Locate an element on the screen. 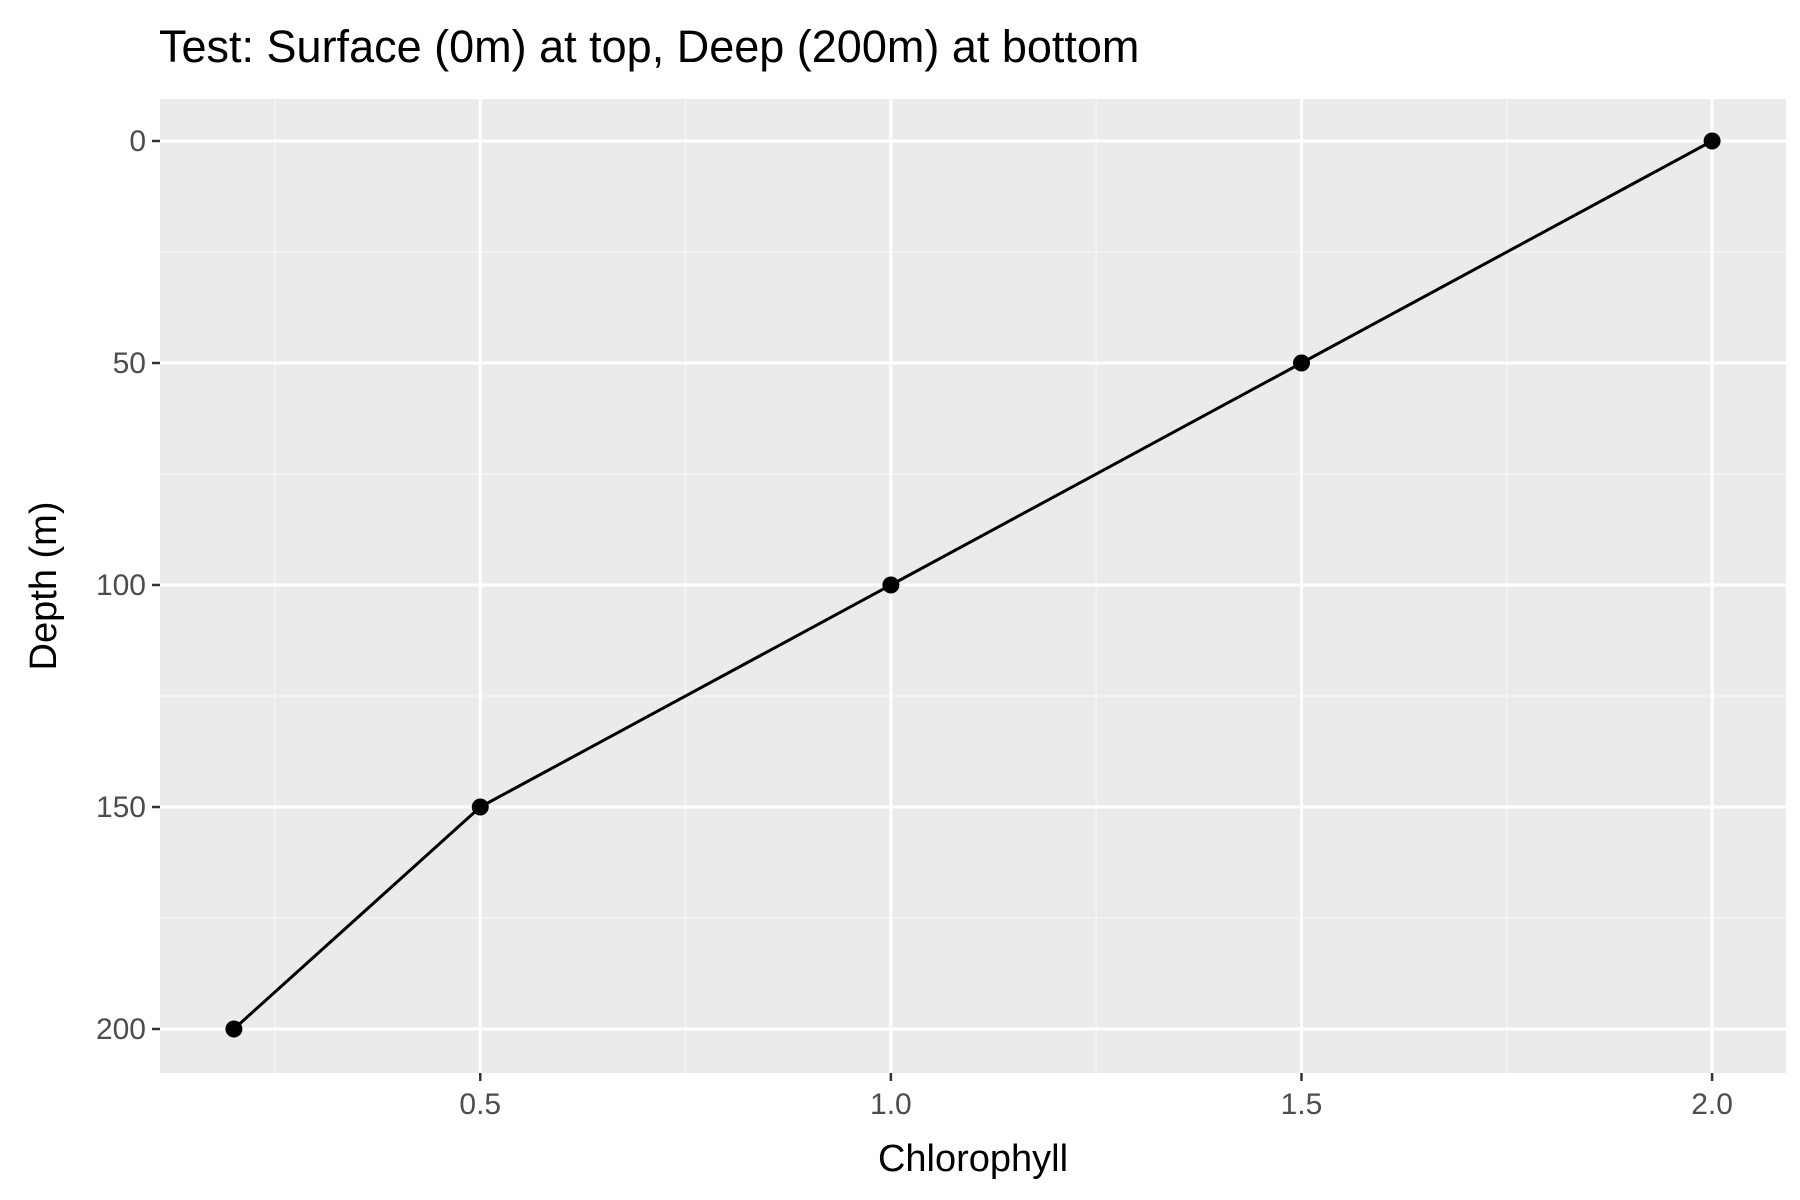  x-axis-title: Chlorophyll is located at coordinates (973, 1159).